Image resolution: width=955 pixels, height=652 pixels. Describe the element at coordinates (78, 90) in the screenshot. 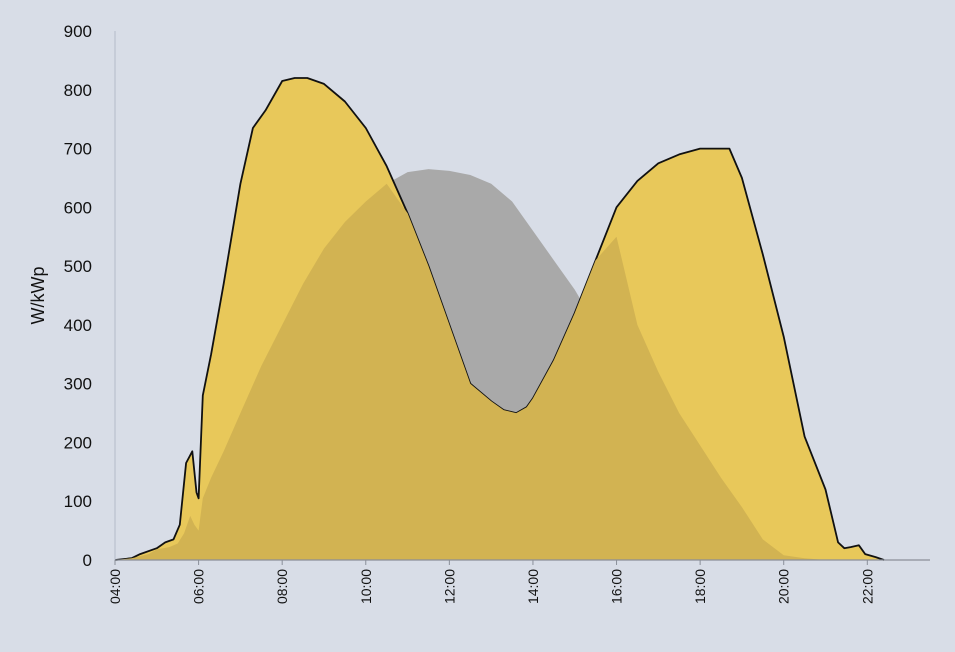

I see `y-tick-label: 800` at that location.